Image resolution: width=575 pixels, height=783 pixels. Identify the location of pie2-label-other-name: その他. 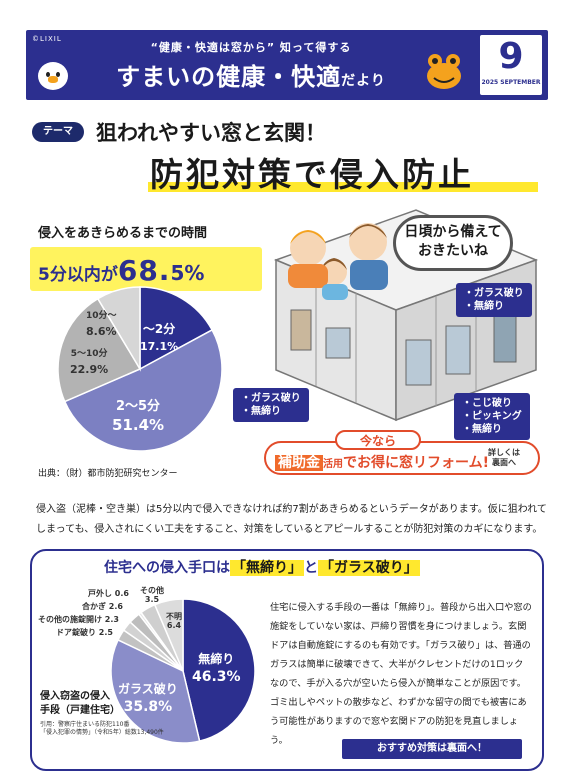
(152, 590).